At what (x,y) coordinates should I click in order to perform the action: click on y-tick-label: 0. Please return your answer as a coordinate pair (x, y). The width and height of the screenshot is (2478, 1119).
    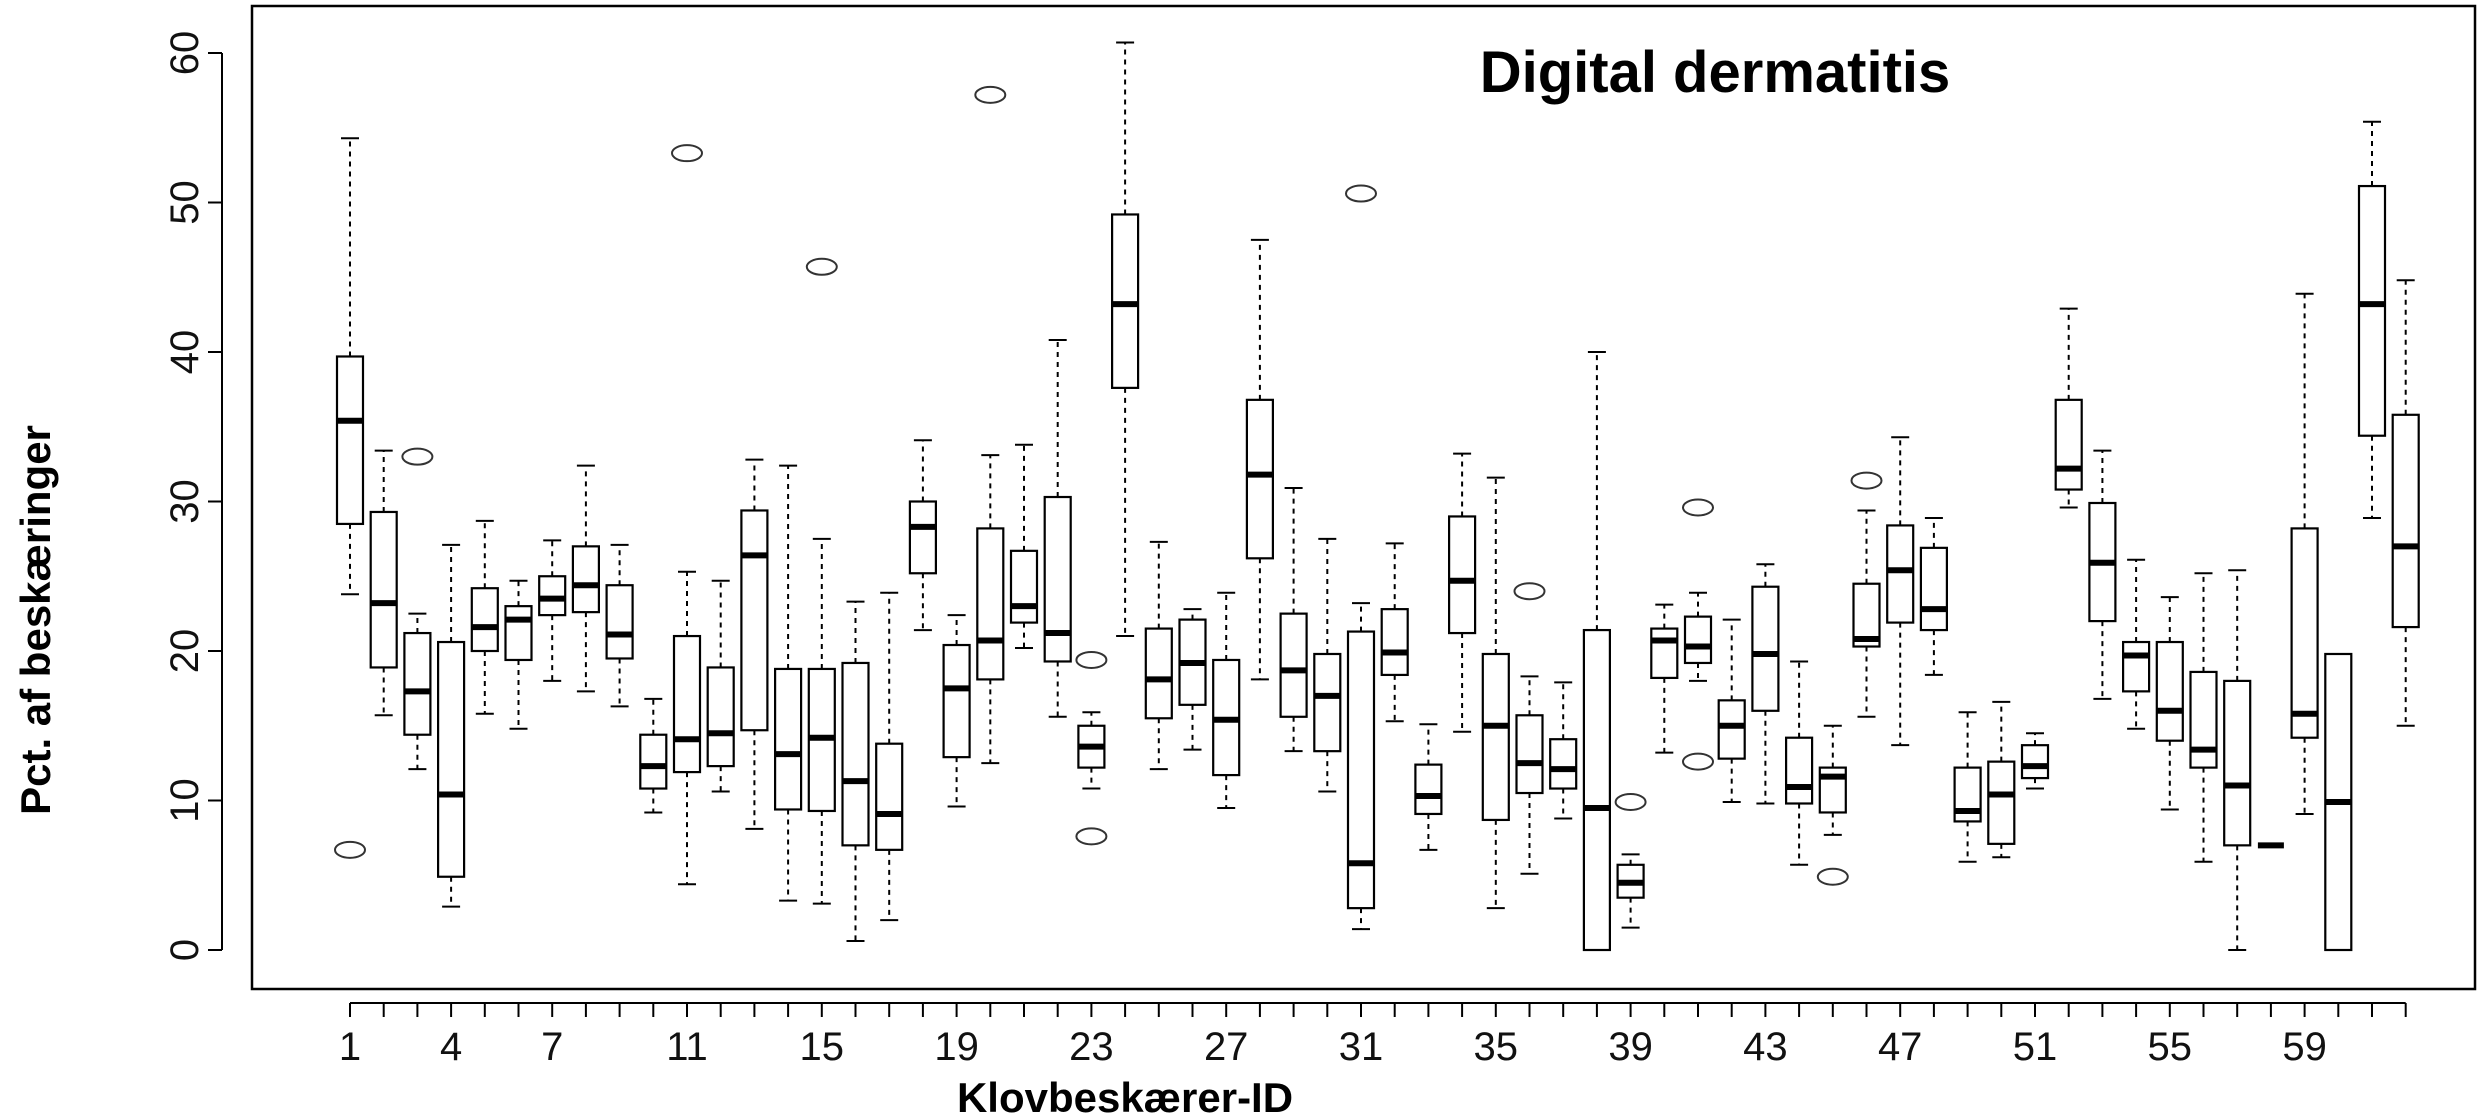
    Looking at the image, I should click on (185, 950).